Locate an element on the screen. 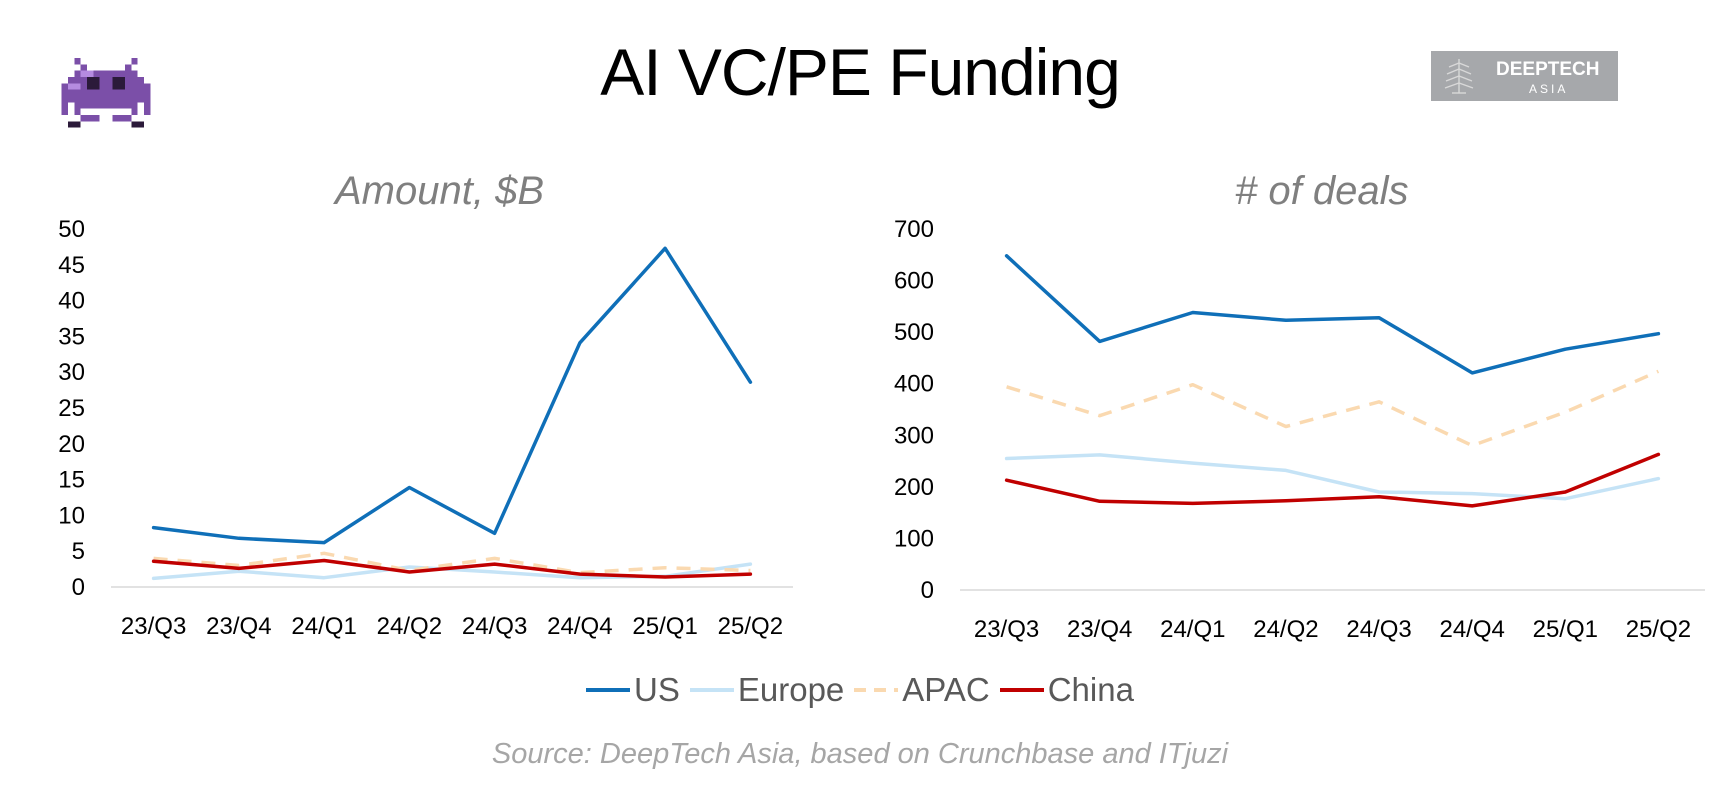  legend-swatch-china is located at coordinates (1021, 690).